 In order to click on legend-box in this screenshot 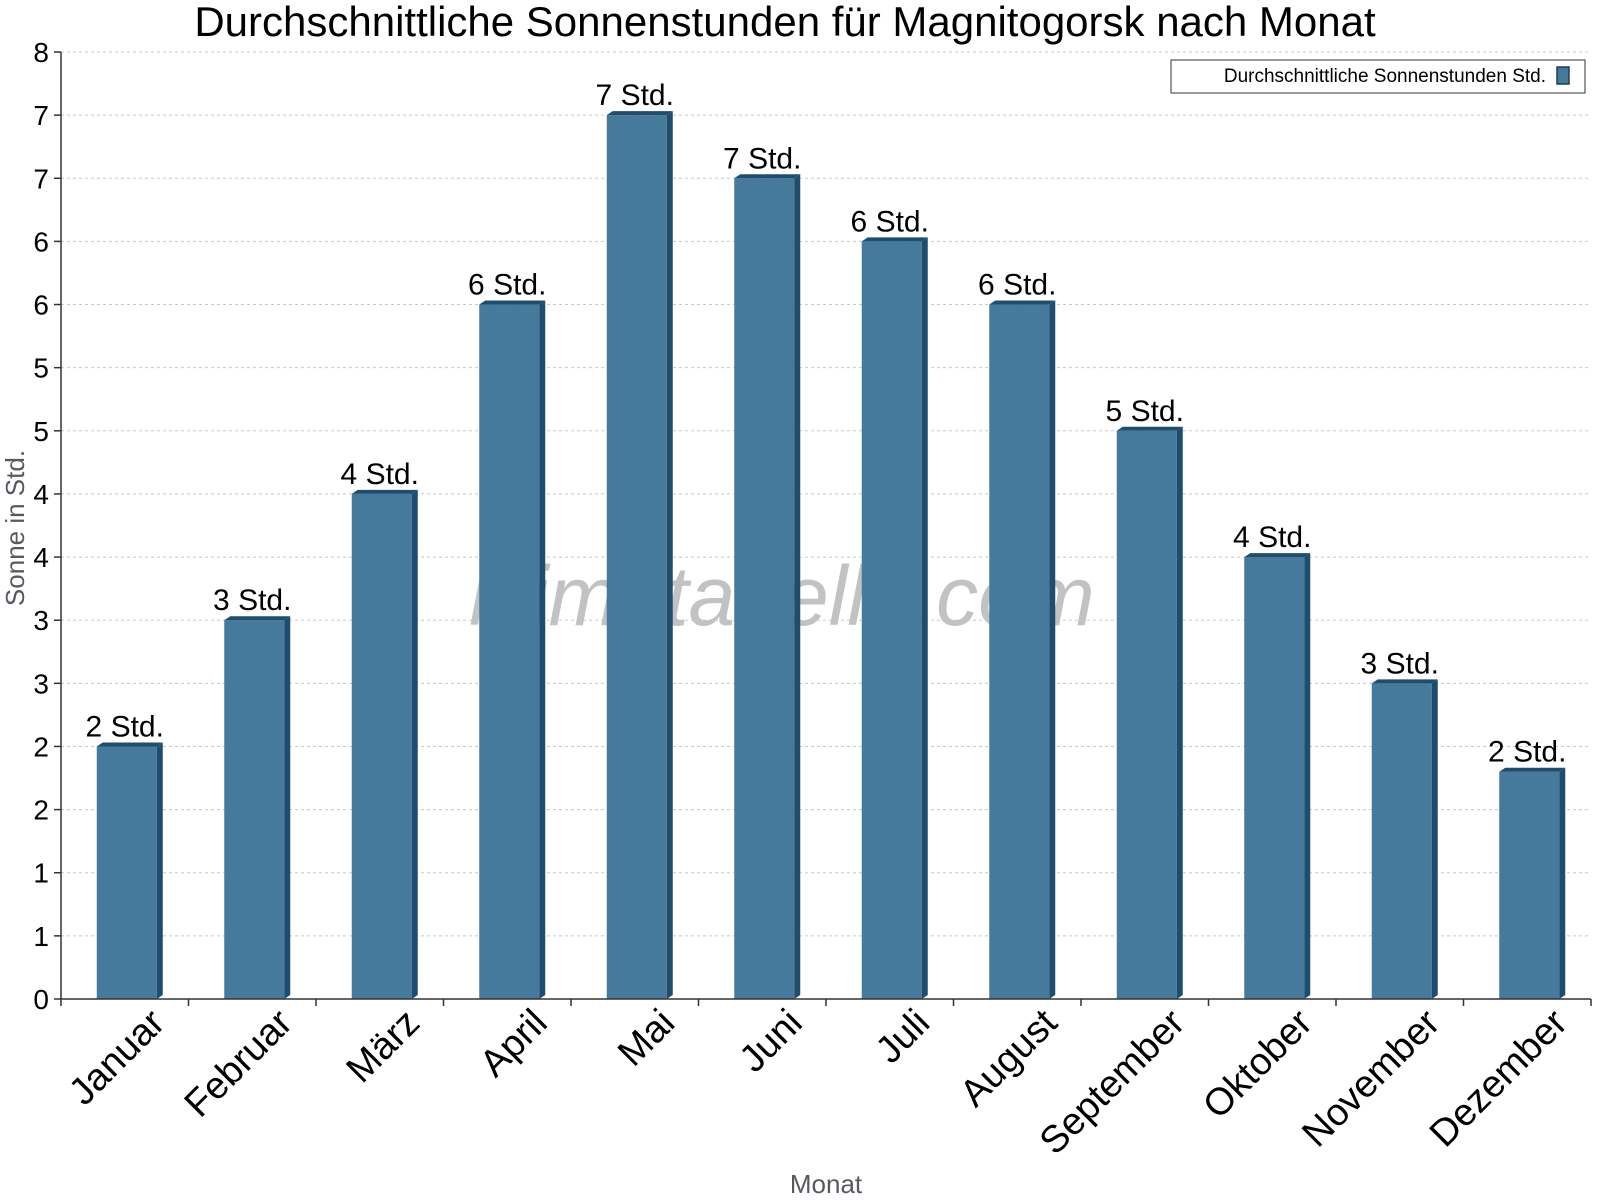, I will do `click(1378, 76)`.